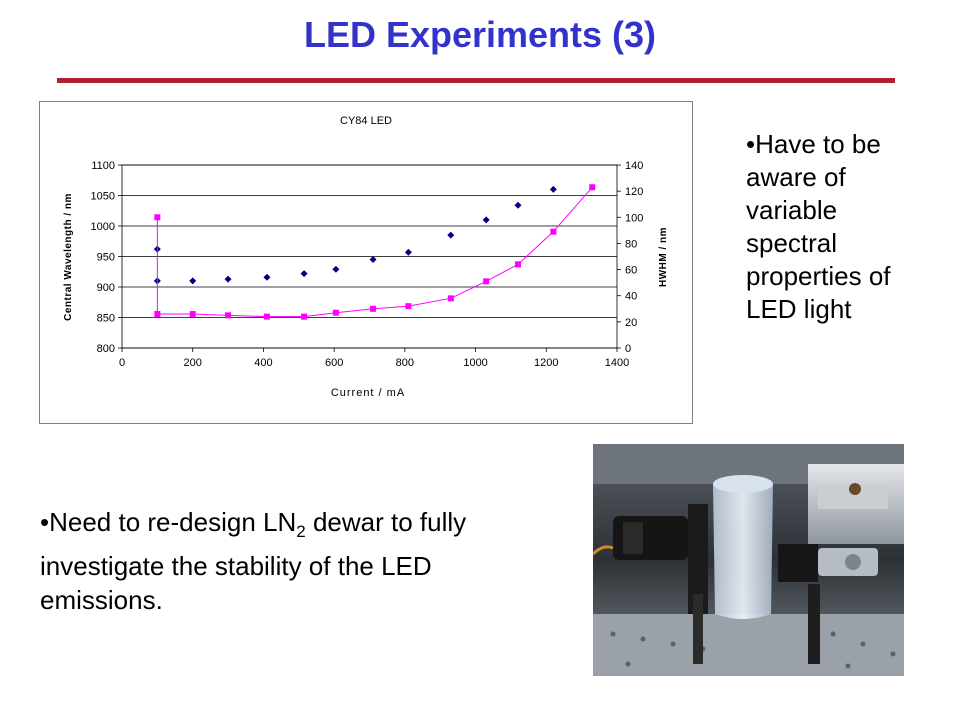 The width and height of the screenshot is (960, 720). Describe the element at coordinates (628, 349) in the screenshot. I see `y2-tick-label-0: 0` at that location.